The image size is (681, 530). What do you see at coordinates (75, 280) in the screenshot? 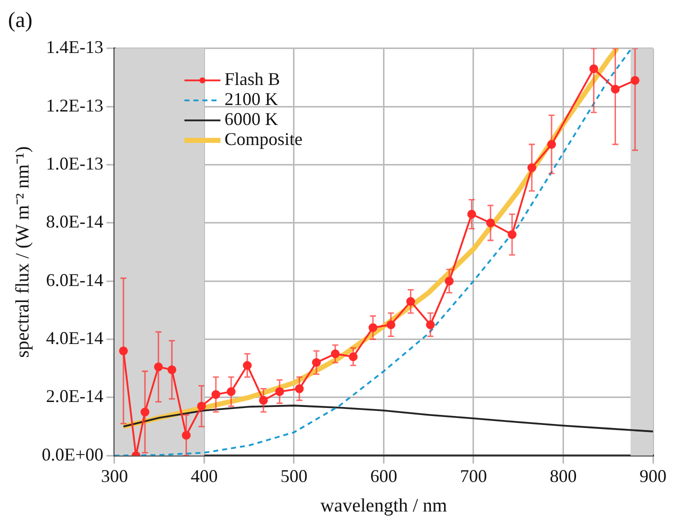
I see `y-tick-label: 6.0E-14` at bounding box center [75, 280].